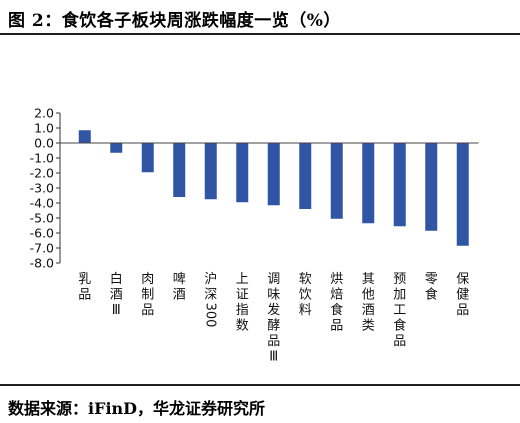 This screenshot has width=520, height=423. What do you see at coordinates (242, 303) in the screenshot?
I see `category-label-5: 上证指数` at bounding box center [242, 303].